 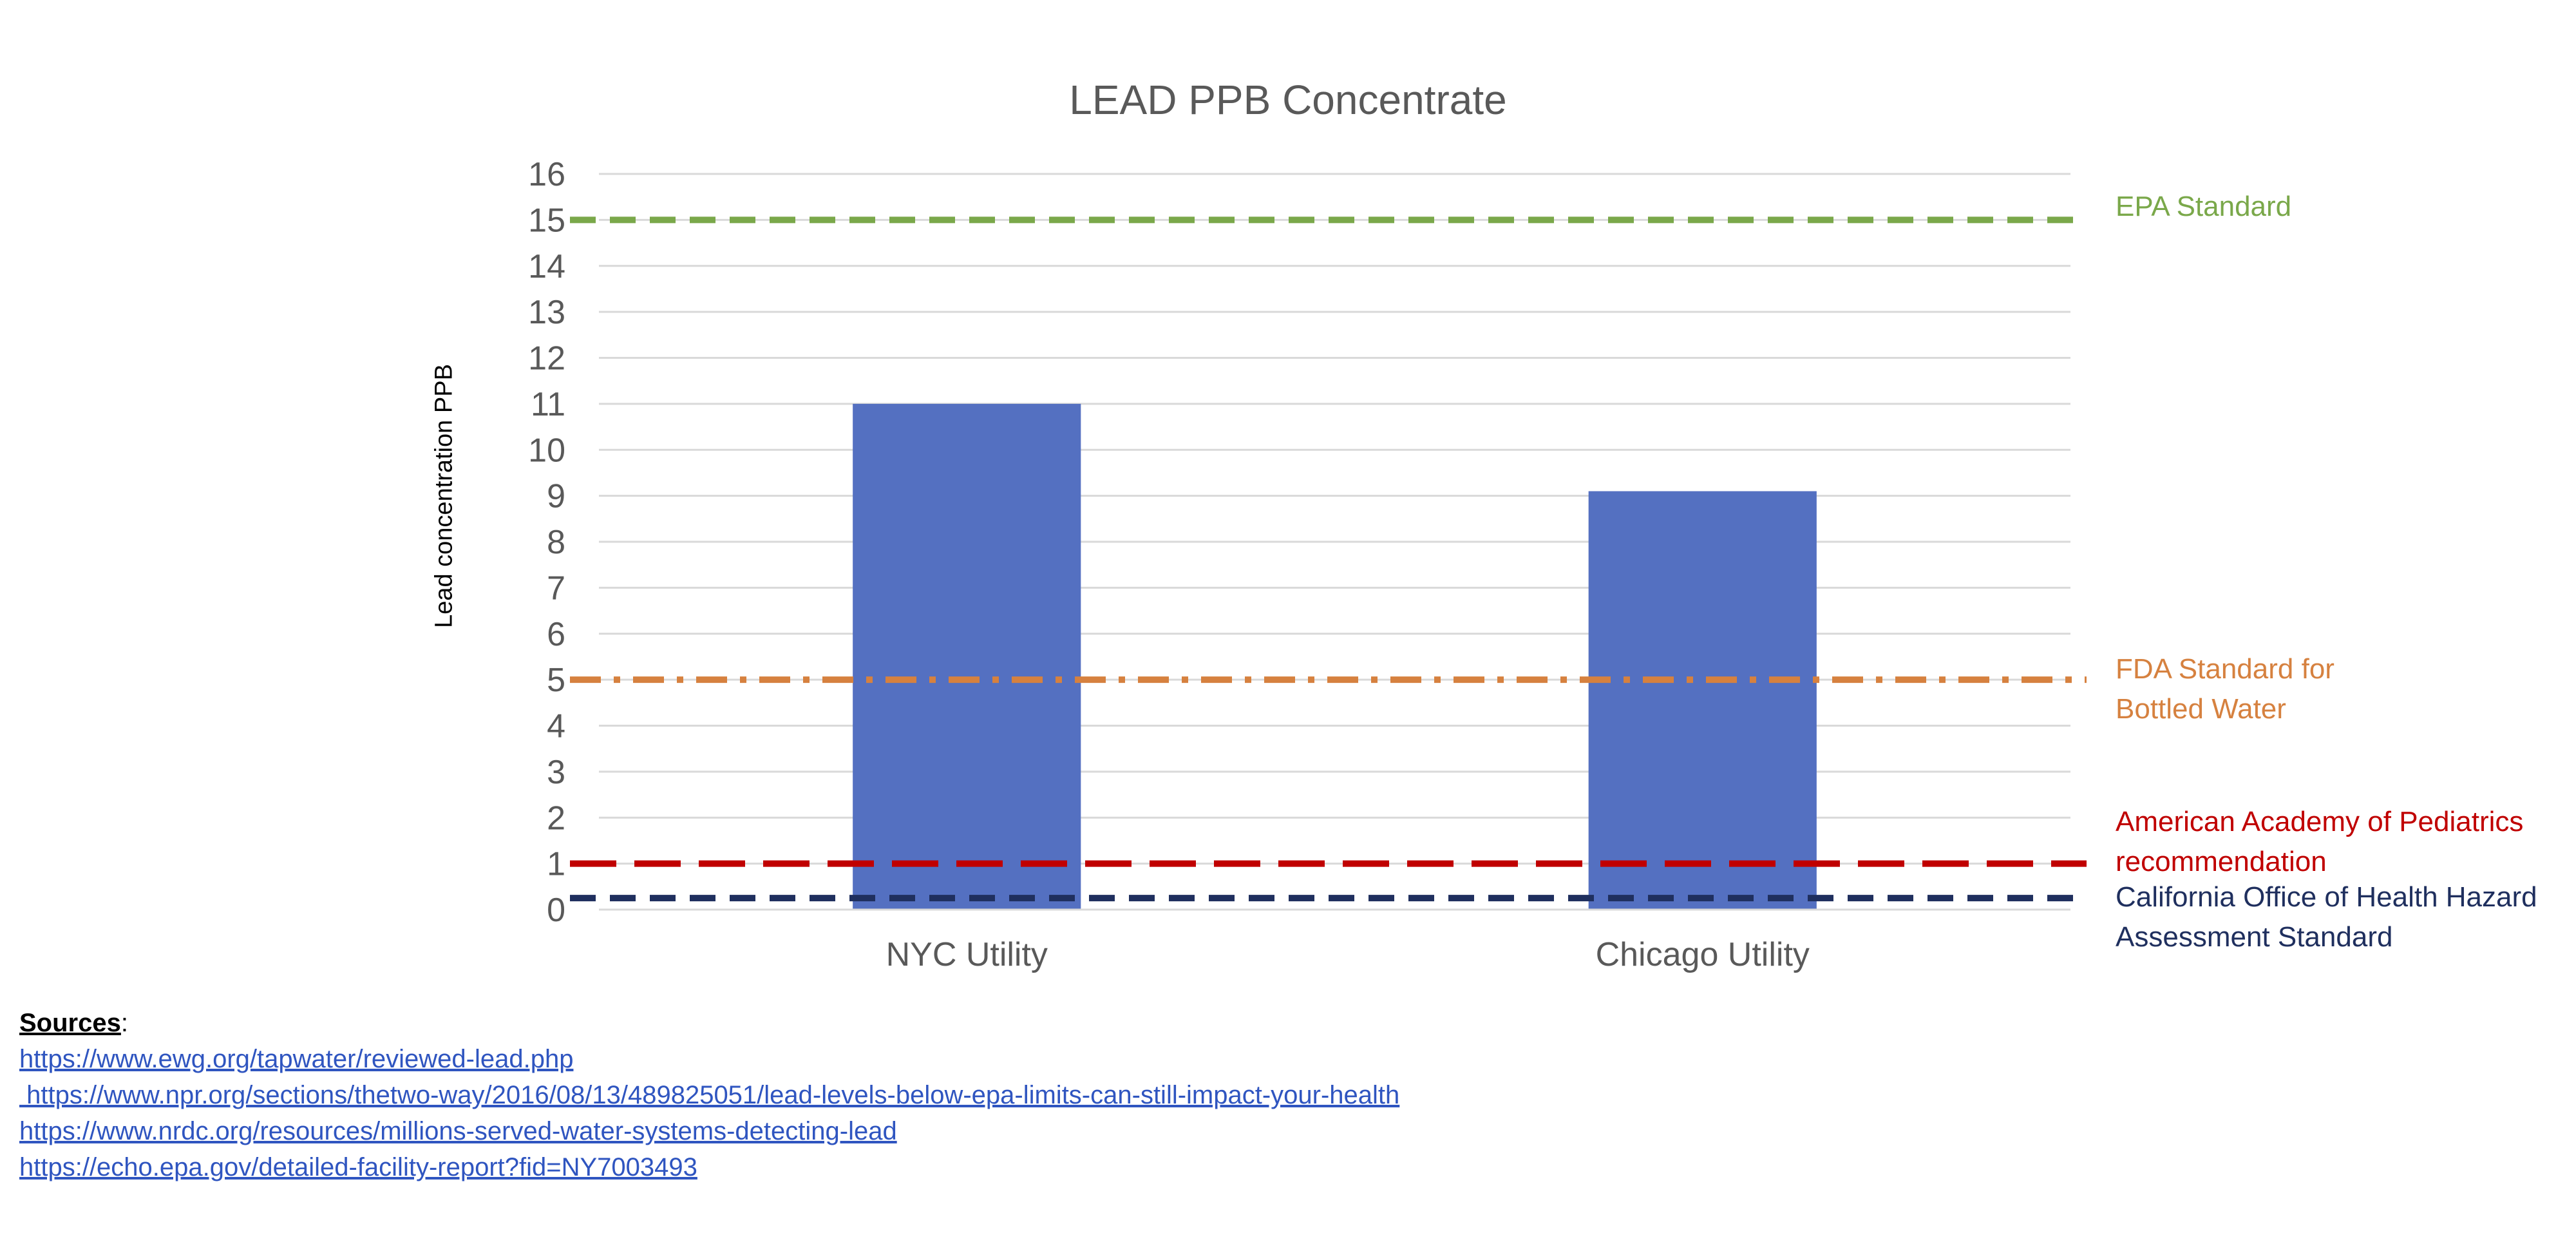 I want to click on y-tick-label: 5, so click(x=556, y=681).